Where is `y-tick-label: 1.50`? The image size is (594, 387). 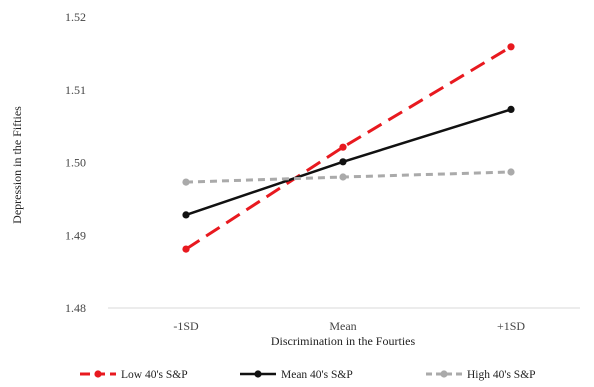 y-tick-label: 1.50 is located at coordinates (75, 163).